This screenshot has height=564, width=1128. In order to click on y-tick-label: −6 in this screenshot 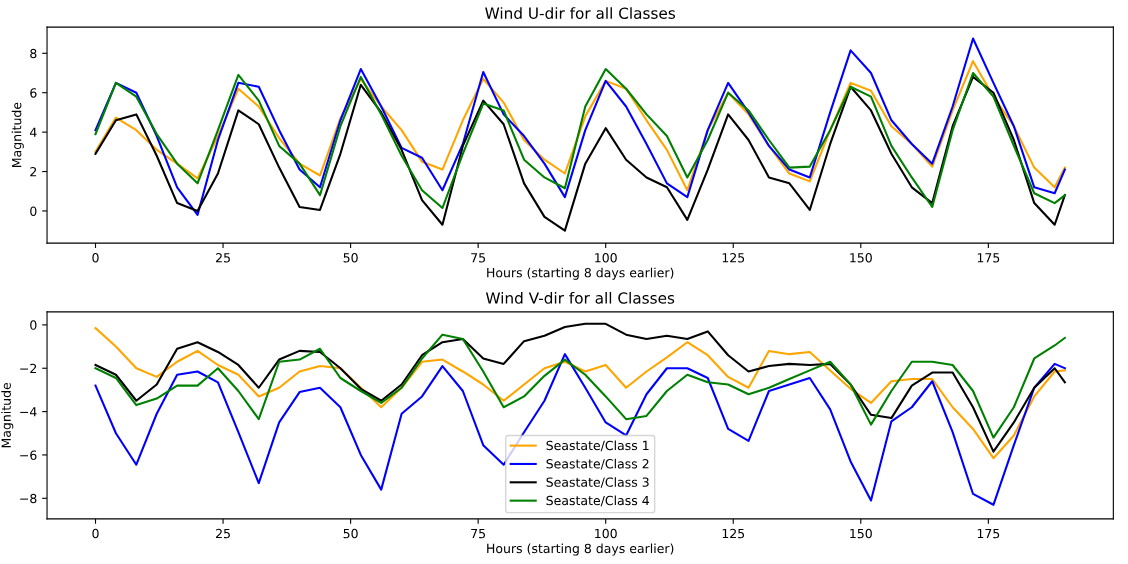, I will do `click(28, 455)`.